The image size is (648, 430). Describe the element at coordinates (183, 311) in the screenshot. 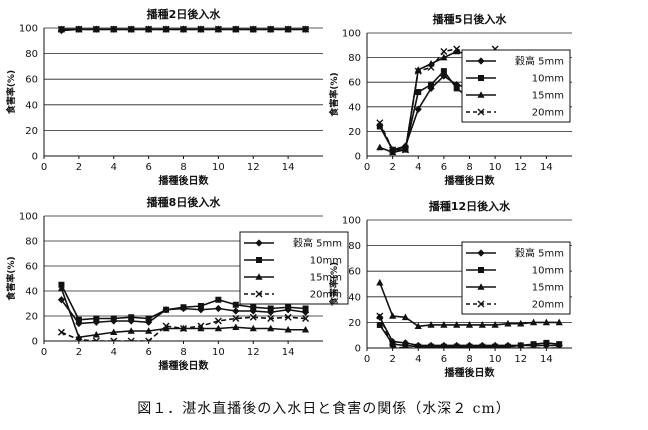

I see `plot-area` at that location.